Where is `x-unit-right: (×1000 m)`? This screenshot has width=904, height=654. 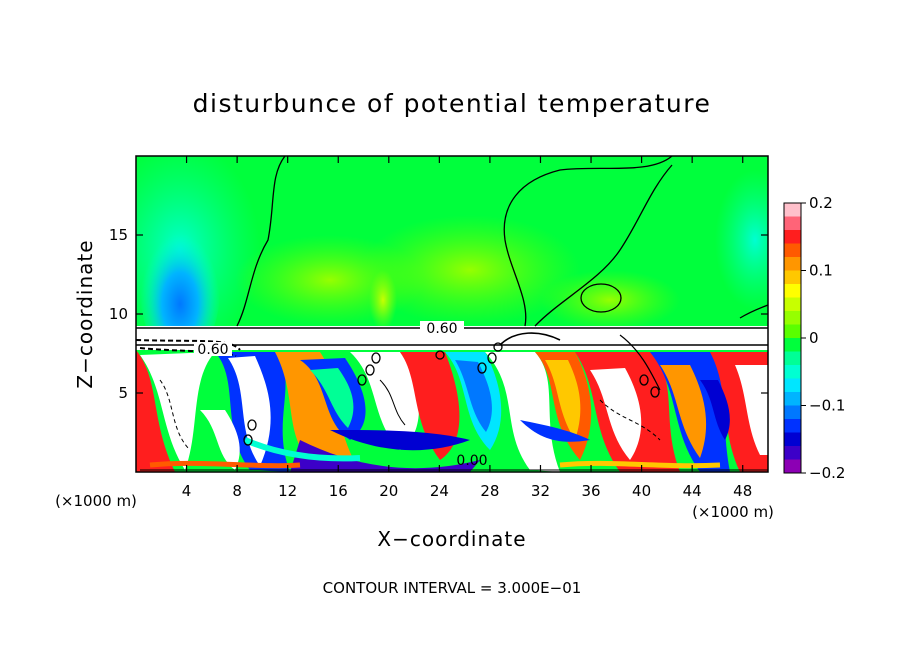 x-unit-right: (×1000 m) is located at coordinates (733, 512).